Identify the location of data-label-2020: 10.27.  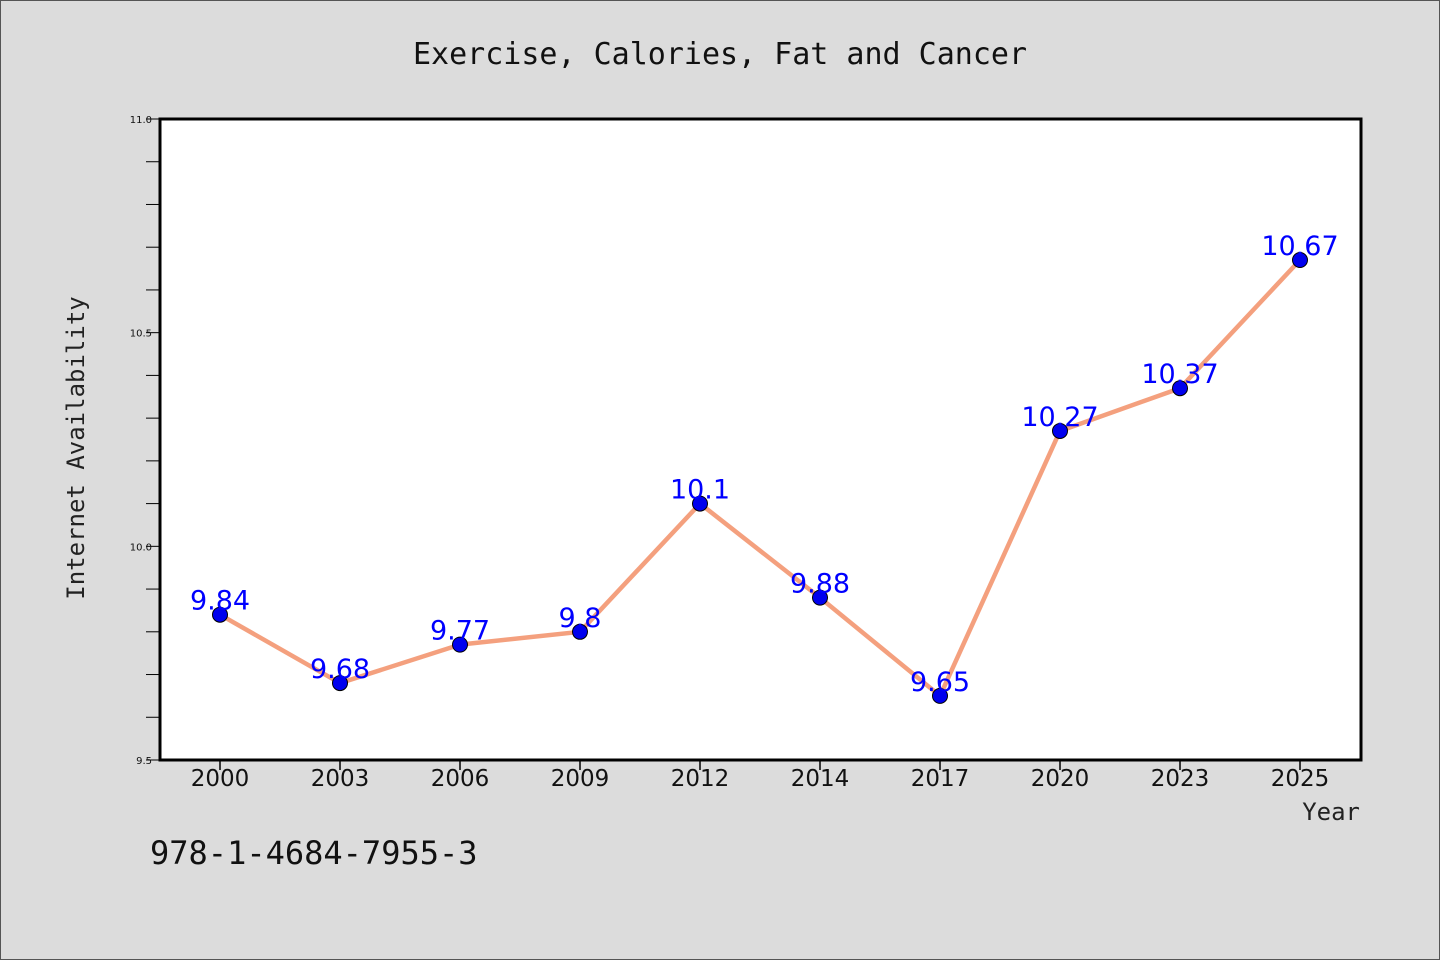
(1059, 417).